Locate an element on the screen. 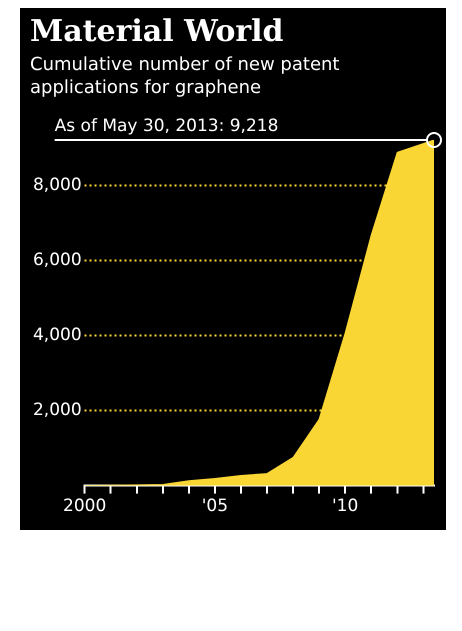 The height and width of the screenshot is (631, 462). x-tick-label: '10 is located at coordinates (345, 506).